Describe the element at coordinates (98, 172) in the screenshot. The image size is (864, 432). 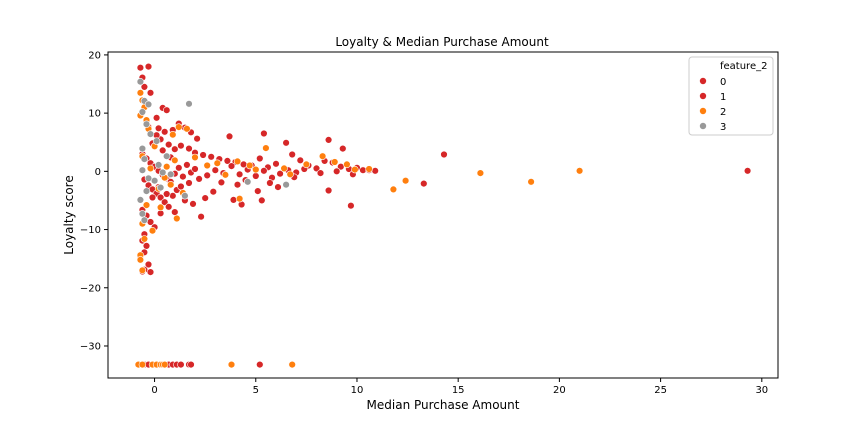
I see `y-tick-label-3: 0` at that location.